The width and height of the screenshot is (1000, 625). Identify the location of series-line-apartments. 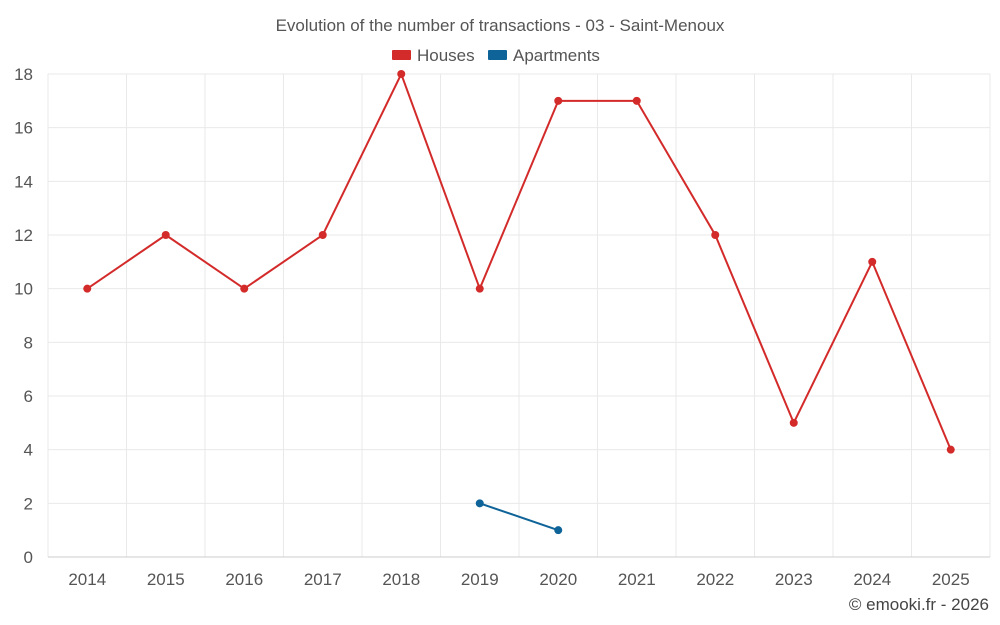
(519, 517).